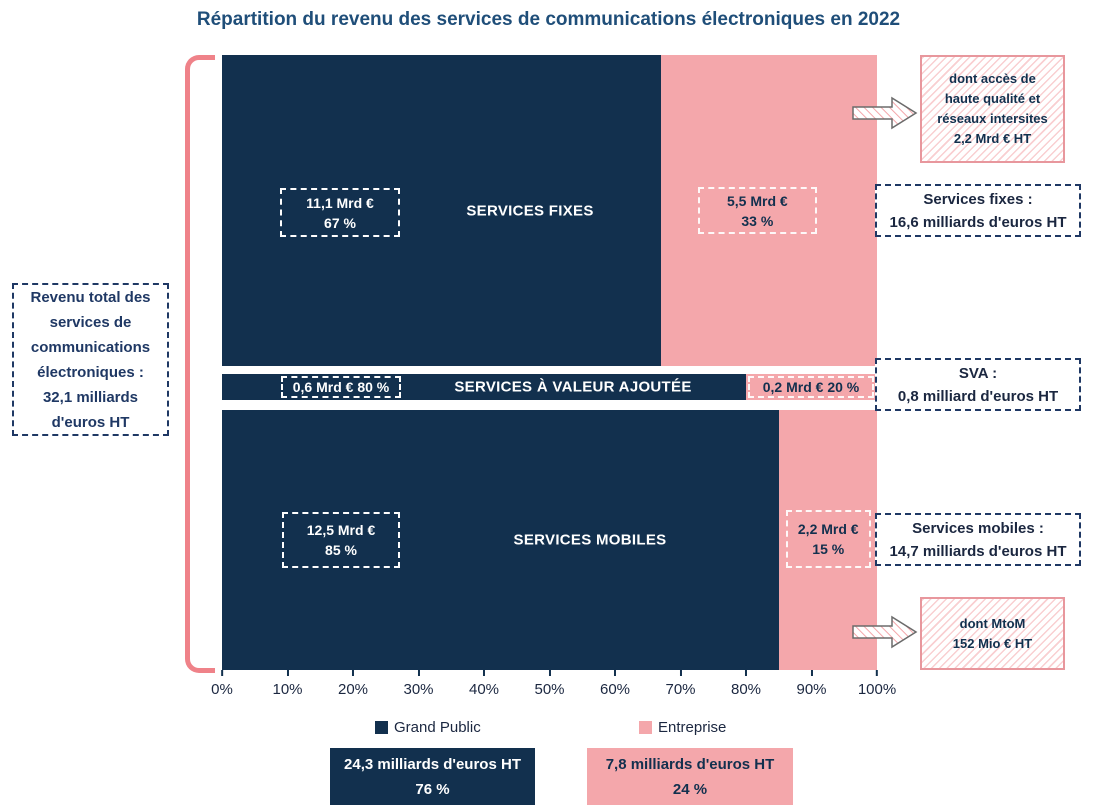  I want to click on x-tick: 60%, so click(615, 684).